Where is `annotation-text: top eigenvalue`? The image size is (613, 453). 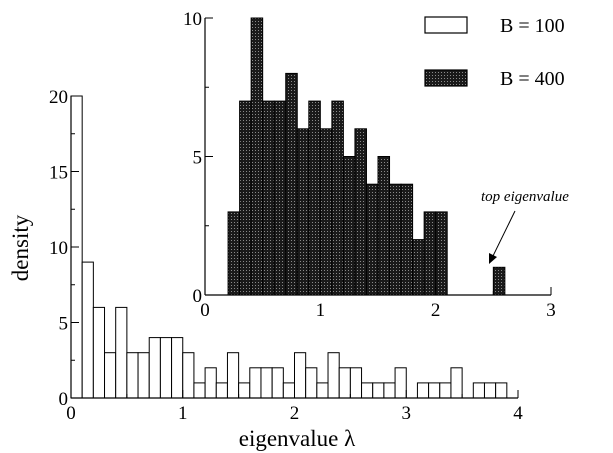
annotation-text: top eigenvalue is located at coordinates (525, 197).